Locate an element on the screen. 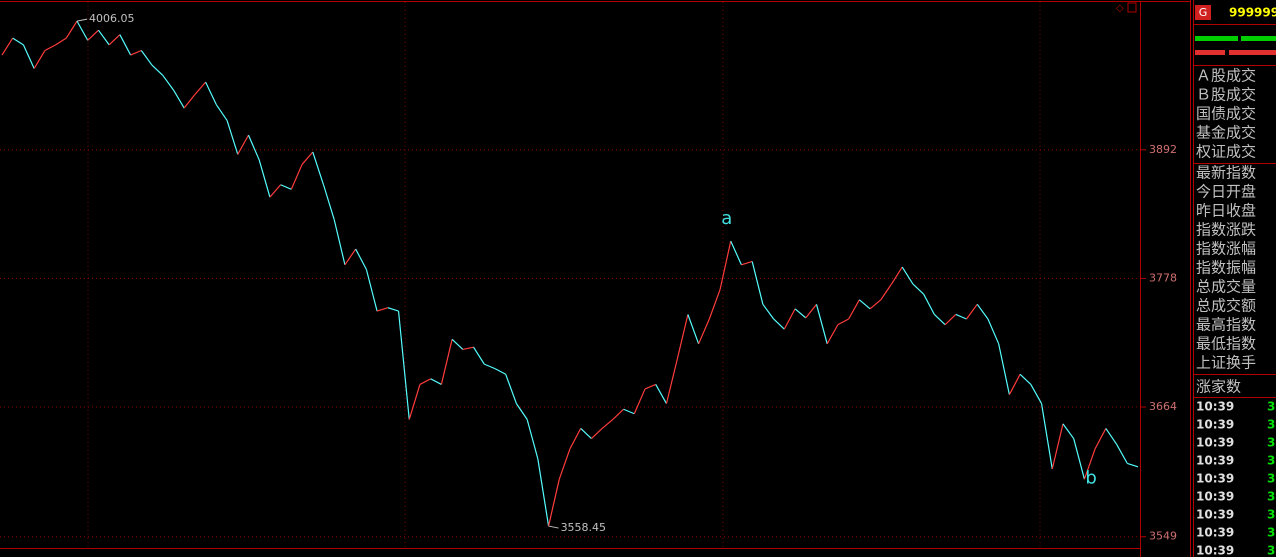 Image resolution: width=1276 pixels, height=557 pixels. panel-label: 最新指数 is located at coordinates (1226, 173).